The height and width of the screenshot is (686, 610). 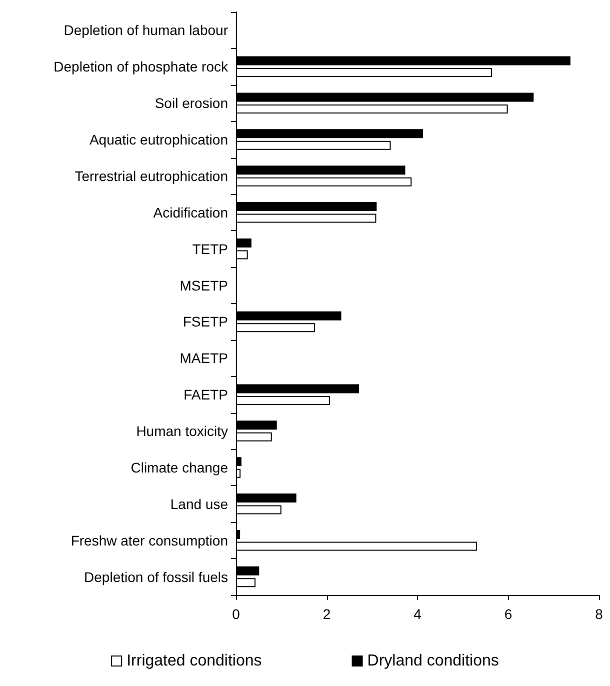 I want to click on x-tick-label: 8, so click(x=599, y=614).